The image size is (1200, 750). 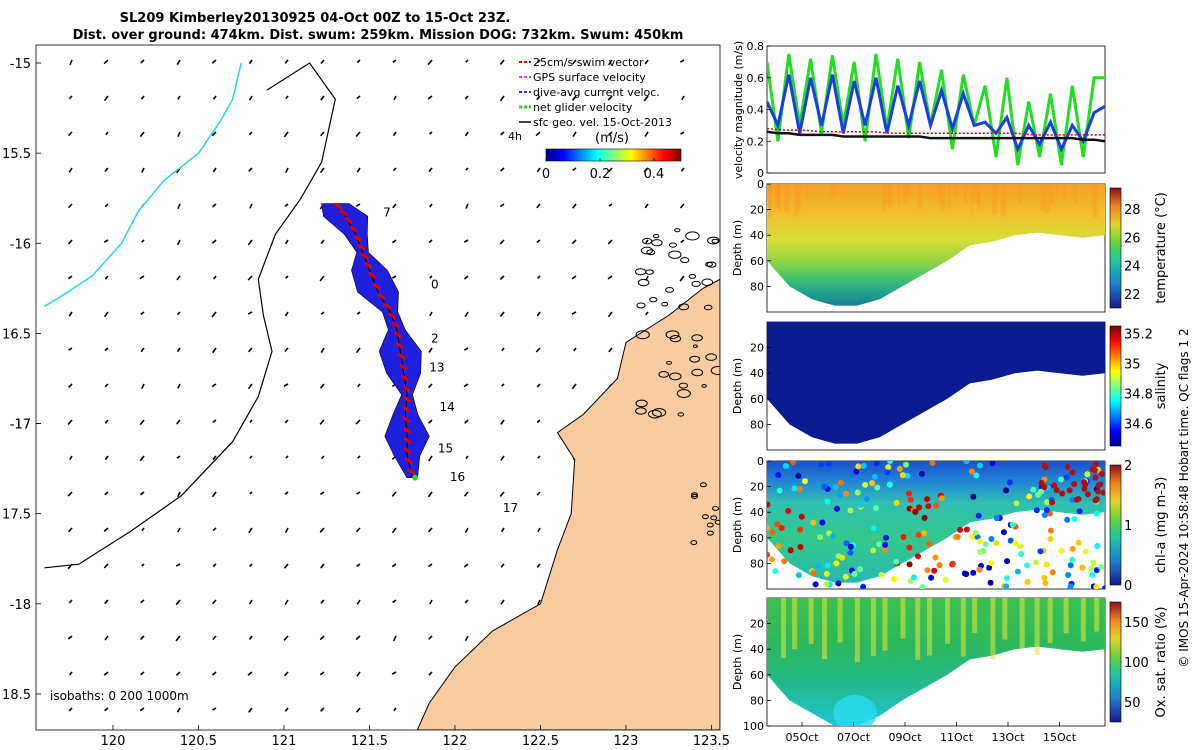 I want to click on velocity-y-tick-label: 0.8, so click(x=756, y=46).